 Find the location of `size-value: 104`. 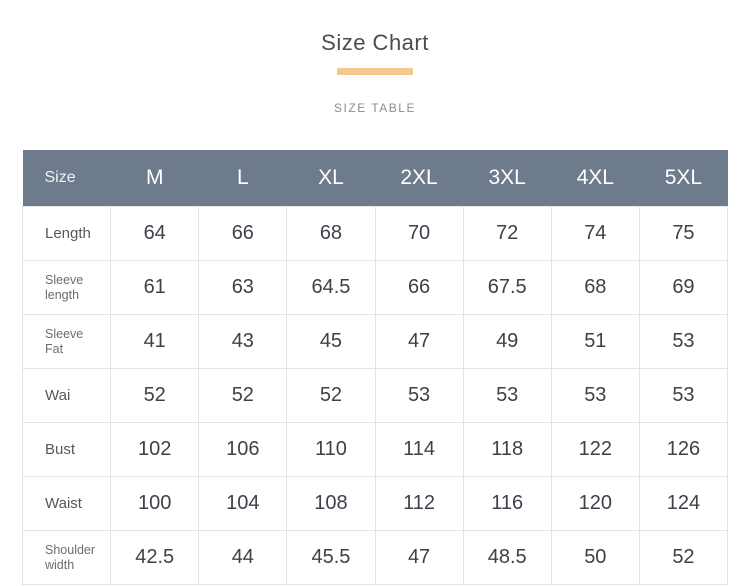

size-value: 104 is located at coordinates (243, 503).